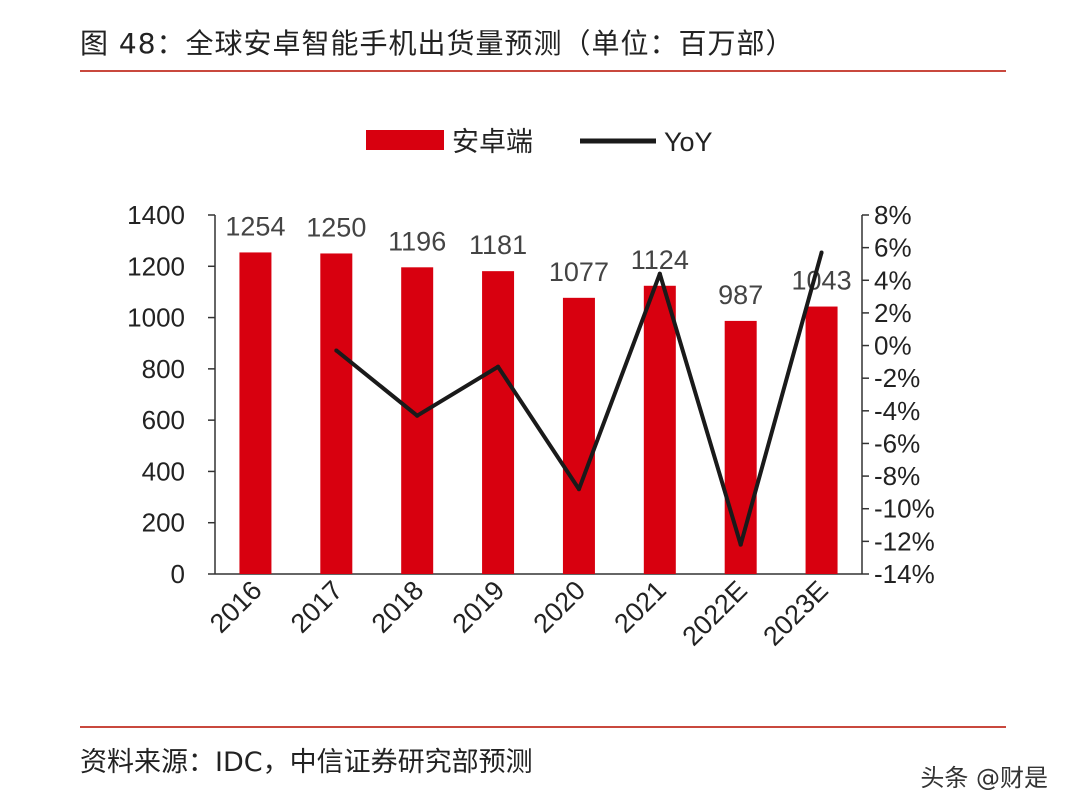  Describe the element at coordinates (543, 71) in the screenshot. I see `title-divider` at that location.